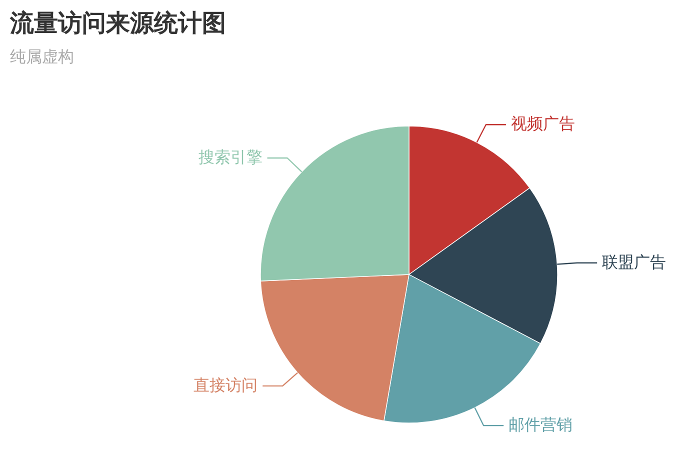 This screenshot has height=452, width=684. Describe the element at coordinates (118, 23) in the screenshot. I see `title: 流量访问来源统计图` at that location.